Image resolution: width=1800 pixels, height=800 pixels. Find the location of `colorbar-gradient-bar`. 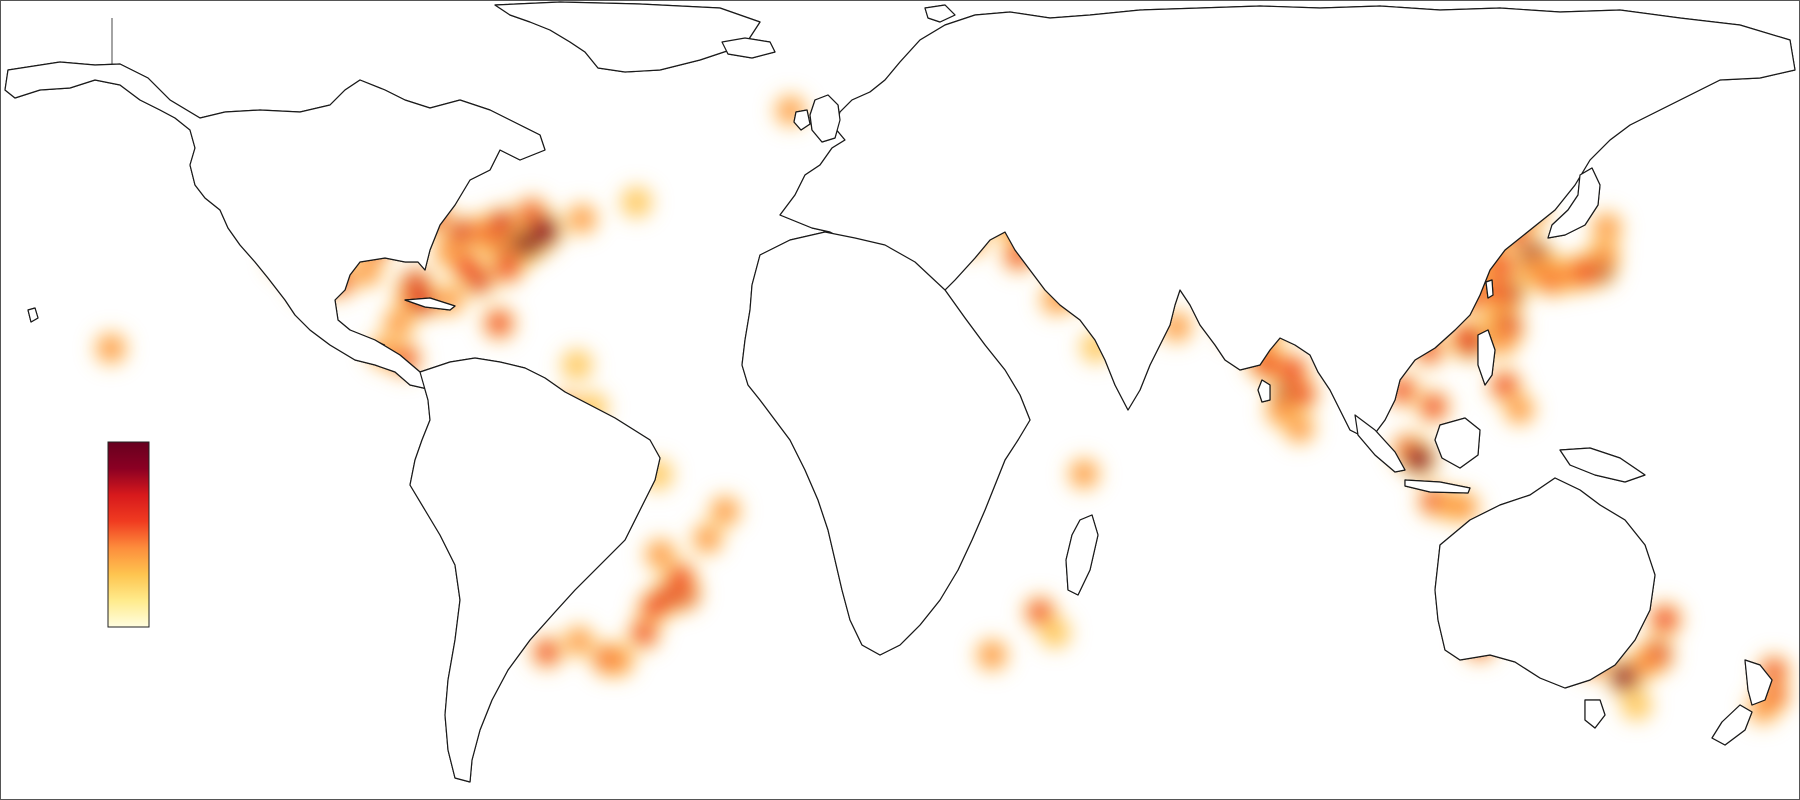

colorbar-gradient-bar is located at coordinates (128, 534).